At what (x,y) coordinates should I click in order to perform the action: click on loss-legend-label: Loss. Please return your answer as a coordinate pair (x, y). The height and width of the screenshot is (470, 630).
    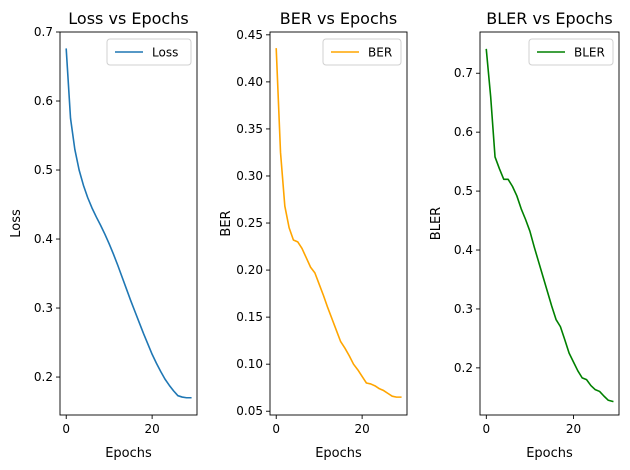
    Looking at the image, I should click on (165, 53).